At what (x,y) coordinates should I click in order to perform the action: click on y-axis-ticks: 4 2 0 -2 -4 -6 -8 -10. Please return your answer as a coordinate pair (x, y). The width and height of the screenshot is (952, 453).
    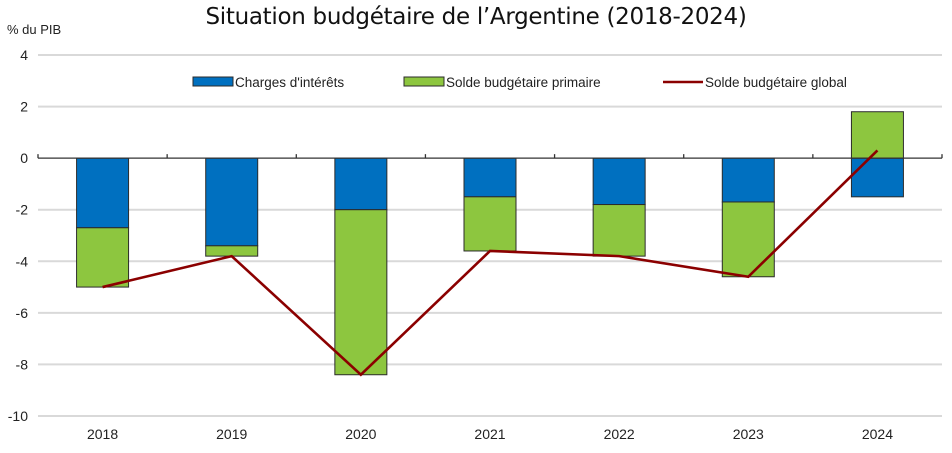
    Looking at the image, I should click on (18, 235).